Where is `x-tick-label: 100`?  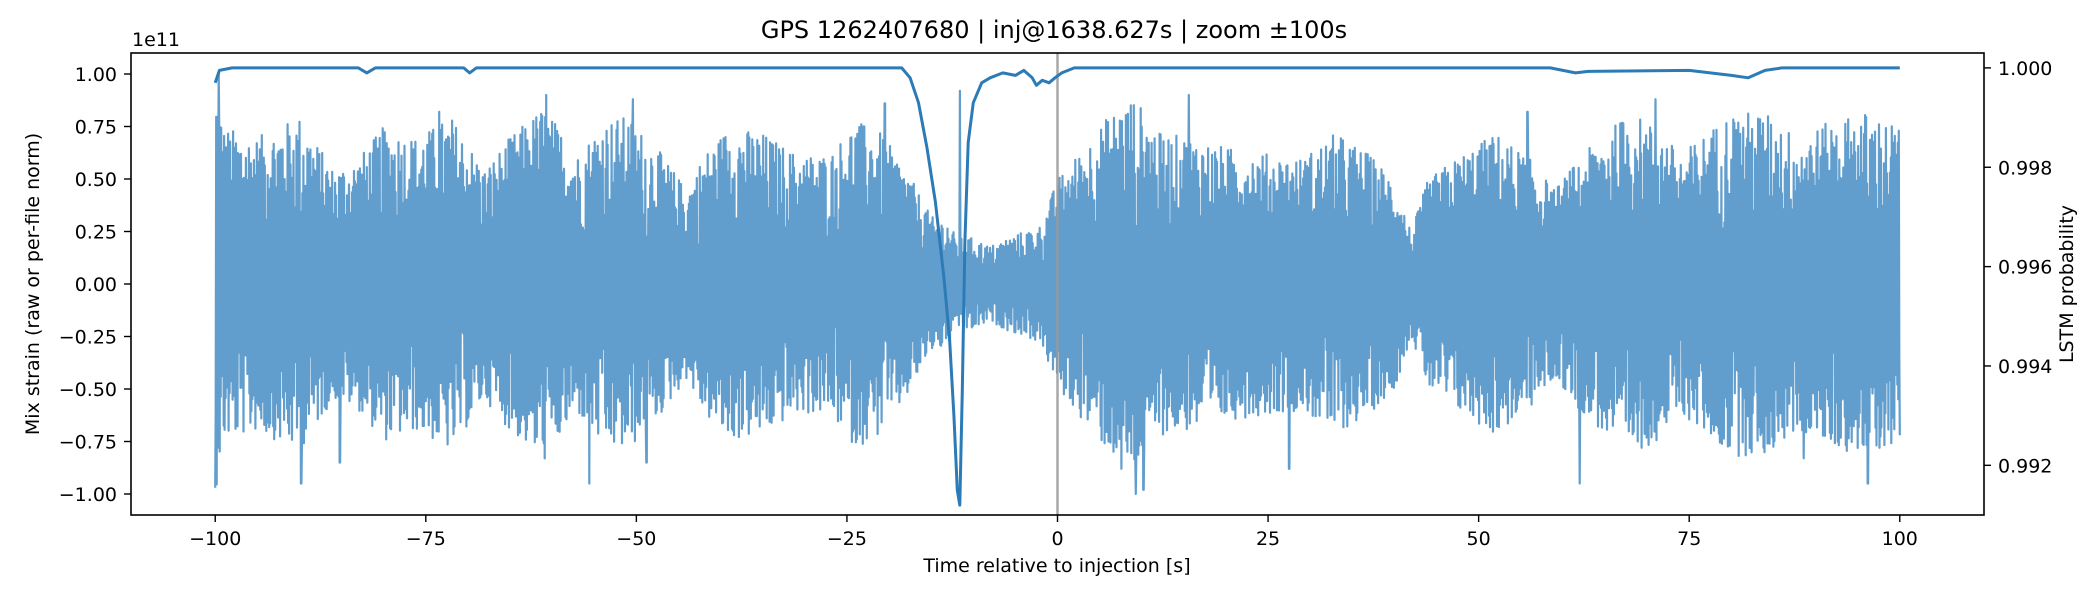
x-tick-label: 100 is located at coordinates (1900, 539).